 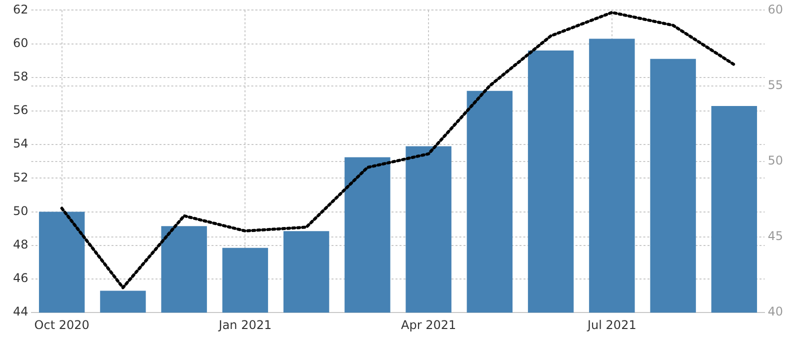 What do you see at coordinates (20, 211) in the screenshot?
I see `y-tick-label: 50` at bounding box center [20, 211].